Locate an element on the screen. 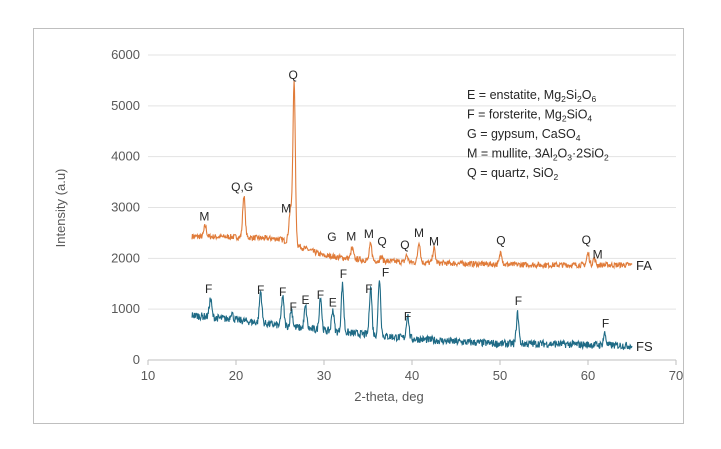  y-tick-label: 3000 is located at coordinates (125, 207).